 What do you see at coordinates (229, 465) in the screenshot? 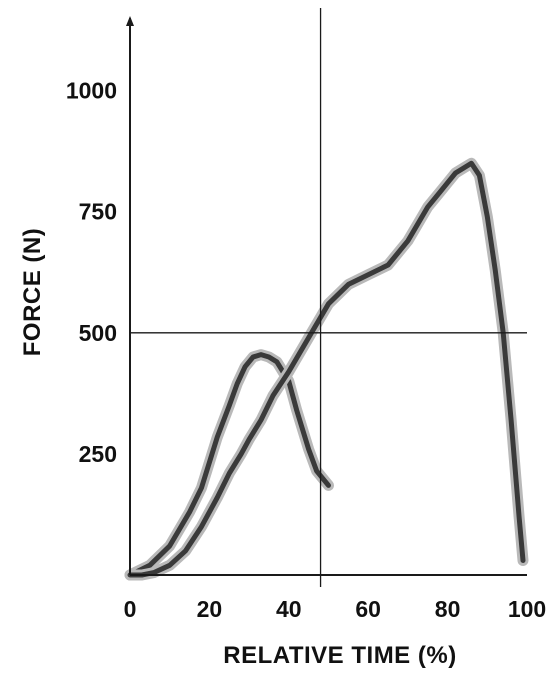
I see `series-1-line` at bounding box center [229, 465].